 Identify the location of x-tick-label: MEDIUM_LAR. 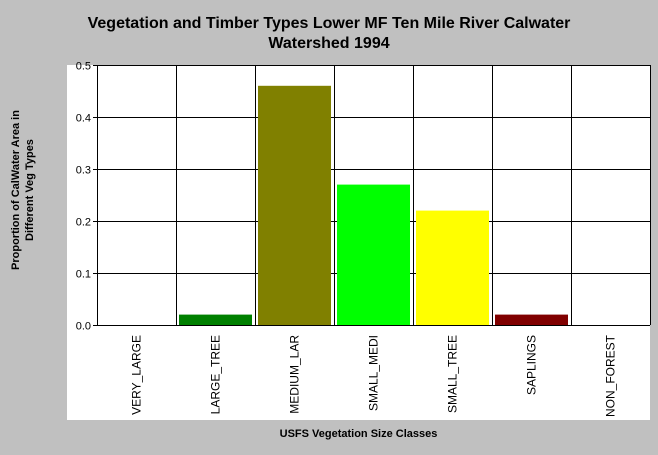
(295, 374).